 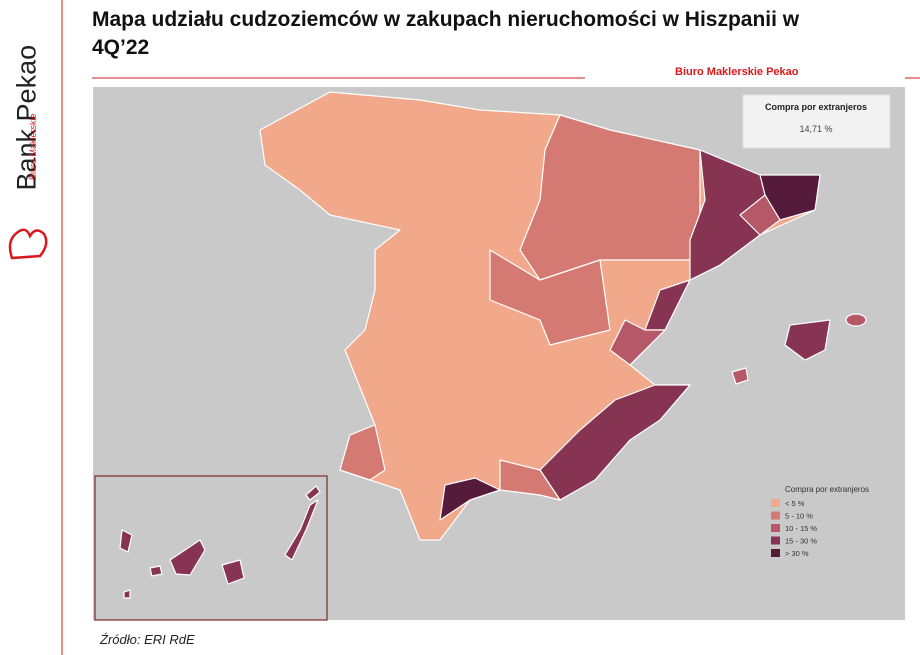 I want to click on legend-label: < 5 %, so click(x=795, y=503).